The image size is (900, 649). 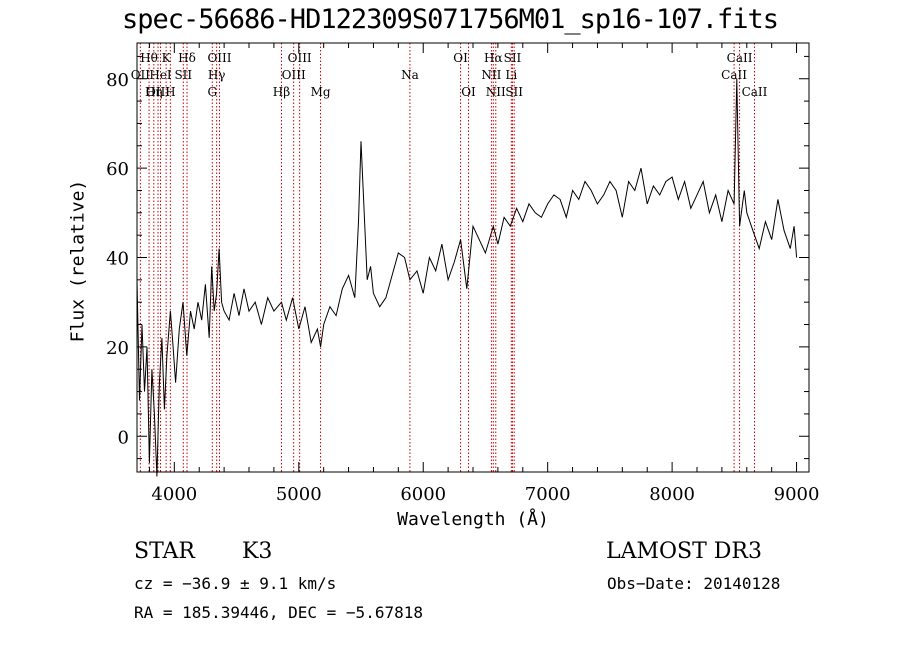 I want to click on line-label: H, so click(x=170, y=92).